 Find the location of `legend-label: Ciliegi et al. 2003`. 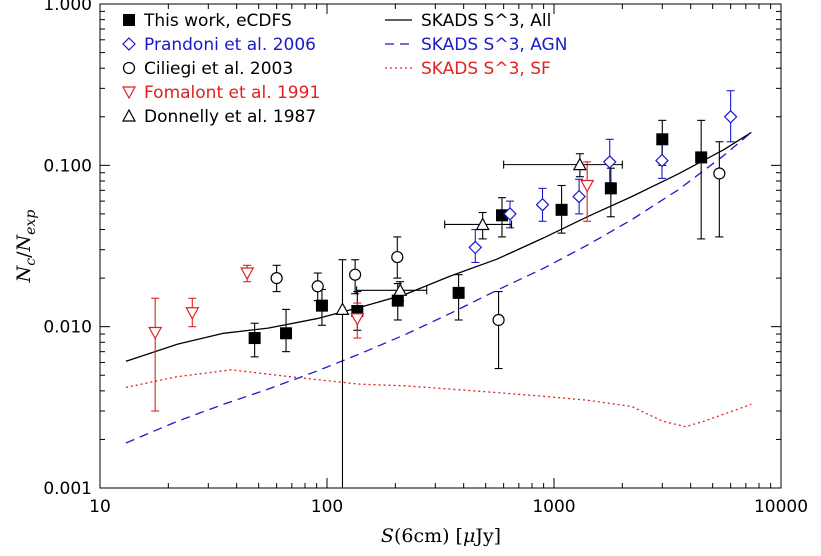

legend-label: Ciliegi et al. 2003 is located at coordinates (218, 69).